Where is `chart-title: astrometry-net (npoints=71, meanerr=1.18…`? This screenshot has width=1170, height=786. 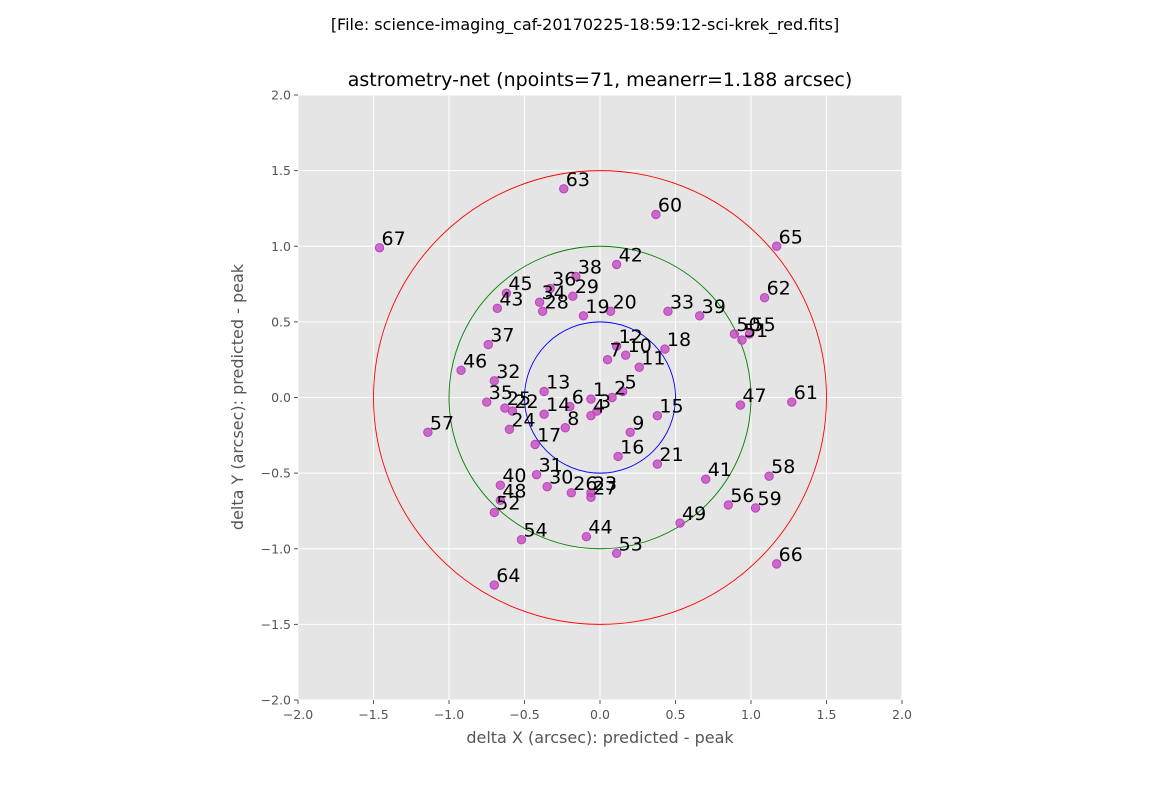
chart-title: astrometry-net (npoints=71, meanerr=1.18… is located at coordinates (600, 80).